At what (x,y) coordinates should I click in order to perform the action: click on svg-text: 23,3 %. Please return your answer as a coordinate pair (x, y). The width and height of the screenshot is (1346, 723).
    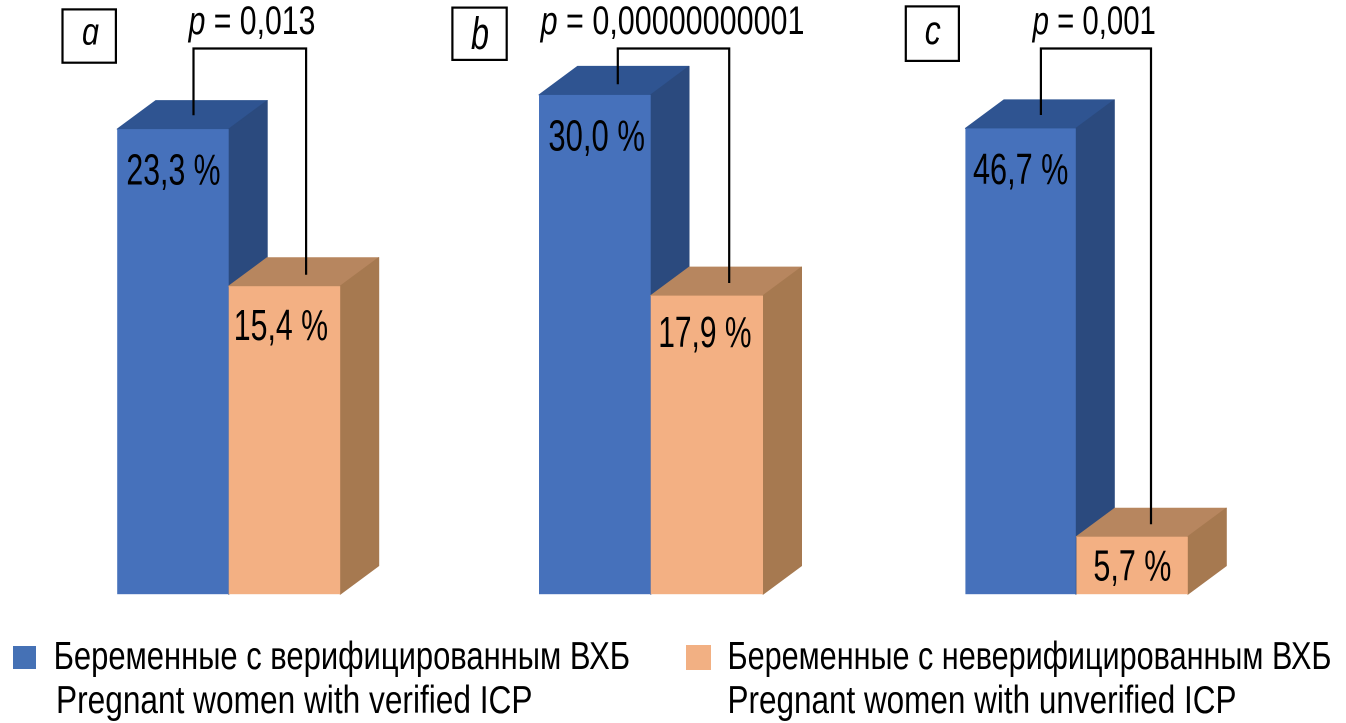
    Looking at the image, I should click on (173, 171).